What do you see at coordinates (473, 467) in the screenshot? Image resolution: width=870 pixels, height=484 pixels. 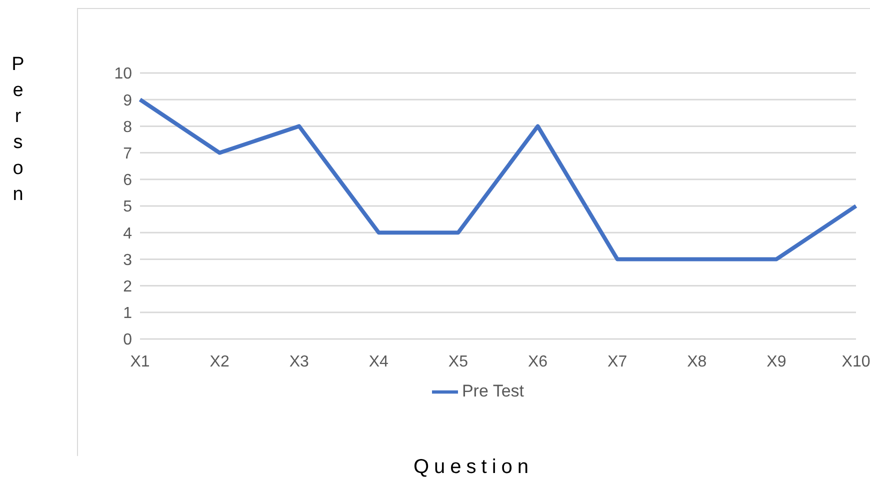 I see `x-axis-title: Question` at bounding box center [473, 467].